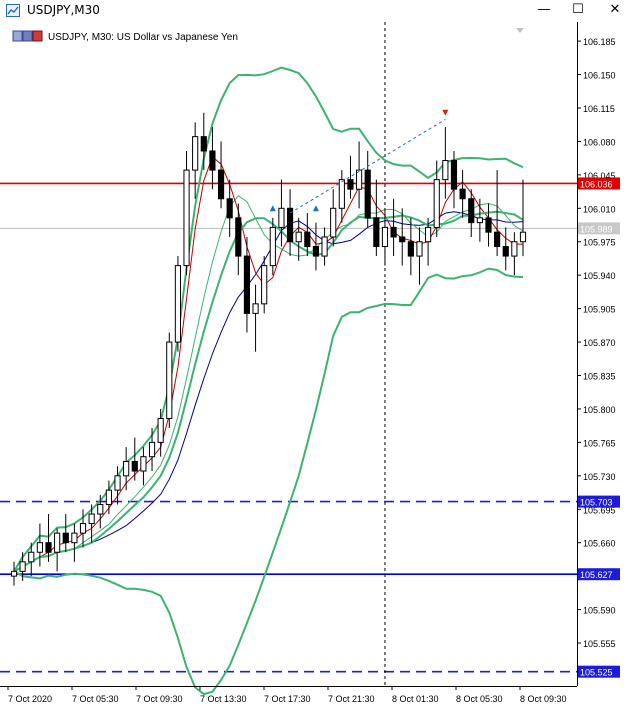  What do you see at coordinates (599, 343) in the screenshot?
I see `price-tick-label: 105.870` at bounding box center [599, 343].